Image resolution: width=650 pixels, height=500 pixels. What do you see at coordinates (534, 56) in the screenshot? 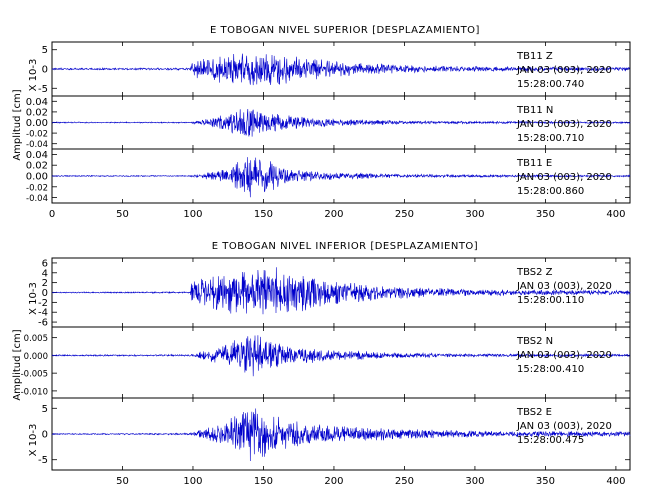
I see `station-label: TB11 Z` at bounding box center [534, 56].